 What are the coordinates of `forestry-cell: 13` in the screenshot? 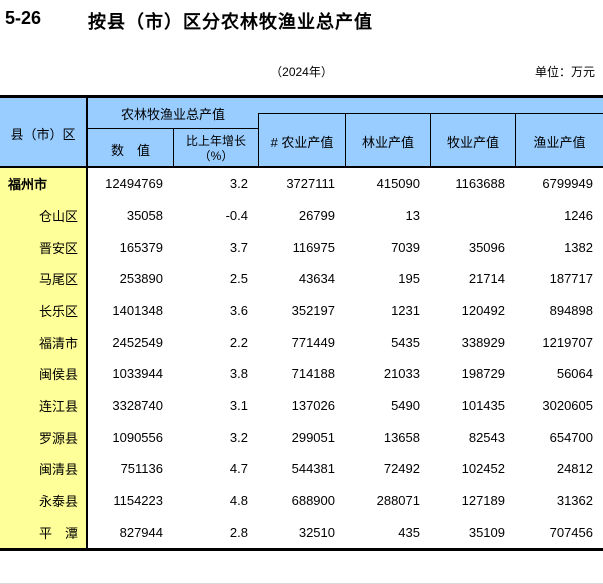 It's located at (412, 215).